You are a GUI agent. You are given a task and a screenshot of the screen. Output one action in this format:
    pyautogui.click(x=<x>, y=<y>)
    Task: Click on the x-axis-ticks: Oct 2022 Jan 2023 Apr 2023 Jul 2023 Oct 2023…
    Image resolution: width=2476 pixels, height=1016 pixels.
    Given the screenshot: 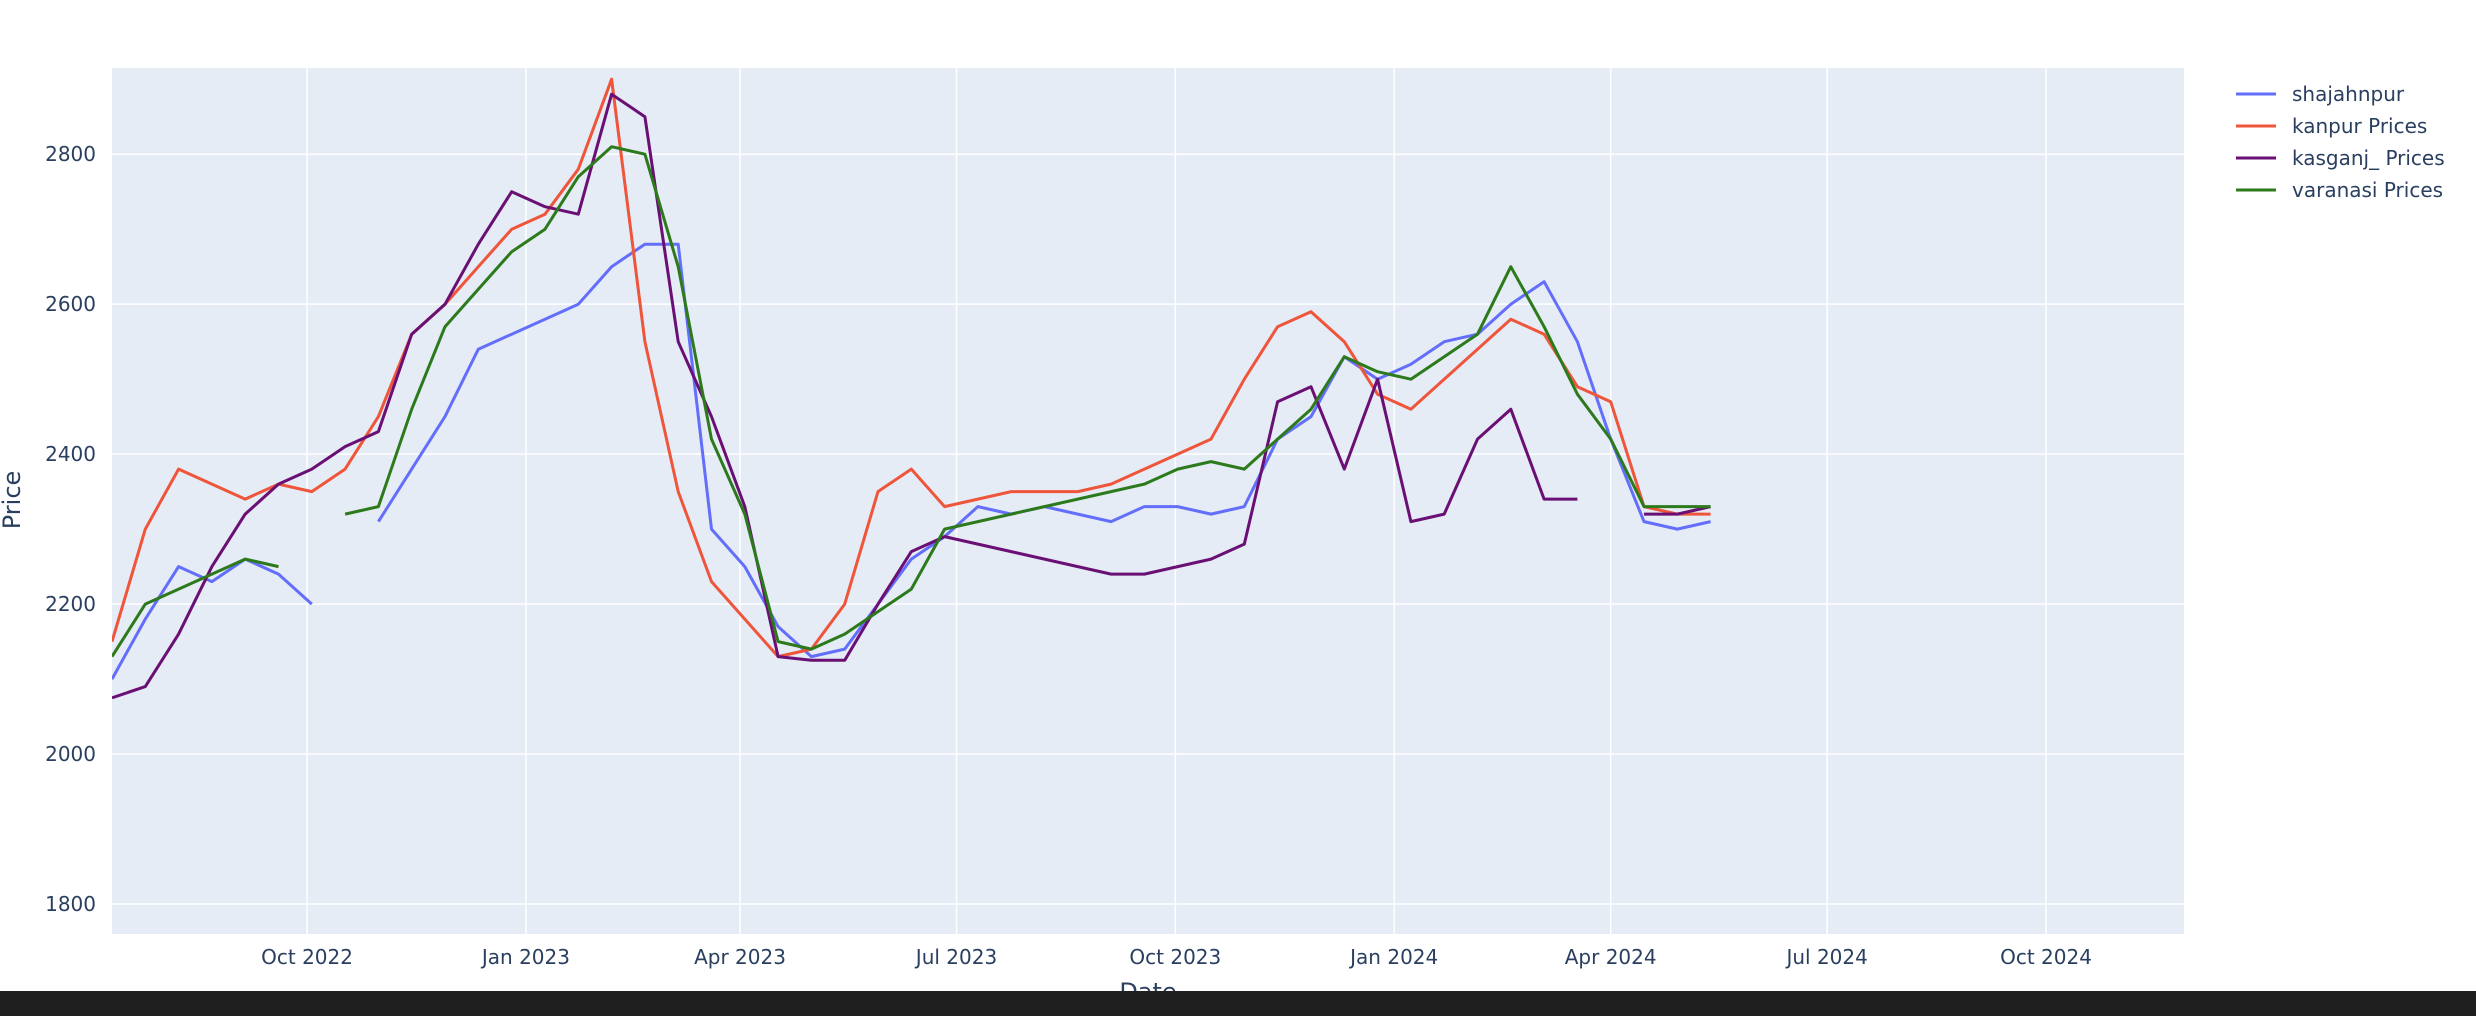 What is the action you would take?
    pyautogui.click(x=1176, y=957)
    